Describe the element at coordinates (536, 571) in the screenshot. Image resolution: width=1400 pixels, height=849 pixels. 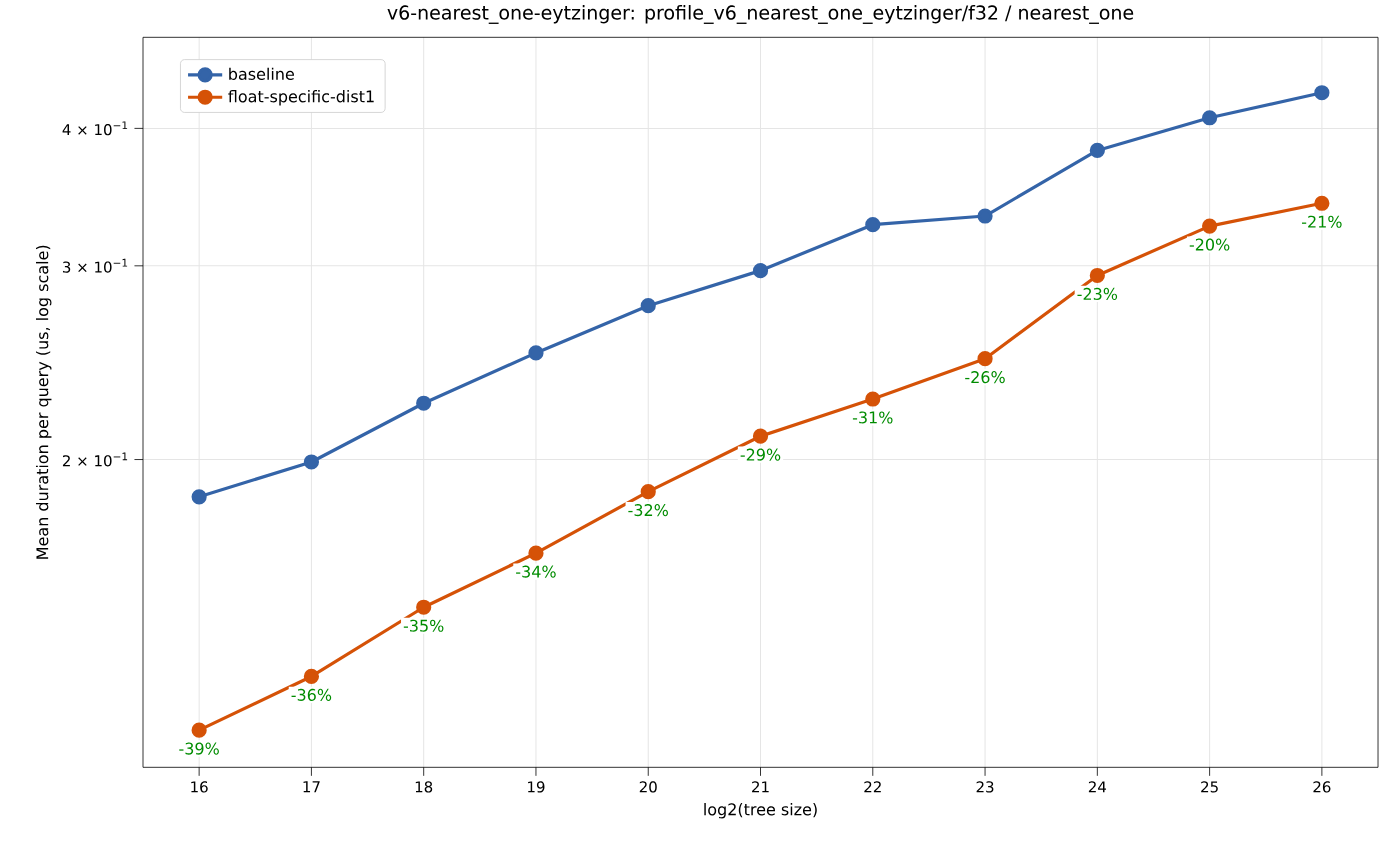
I see `annotation: -34%` at that location.